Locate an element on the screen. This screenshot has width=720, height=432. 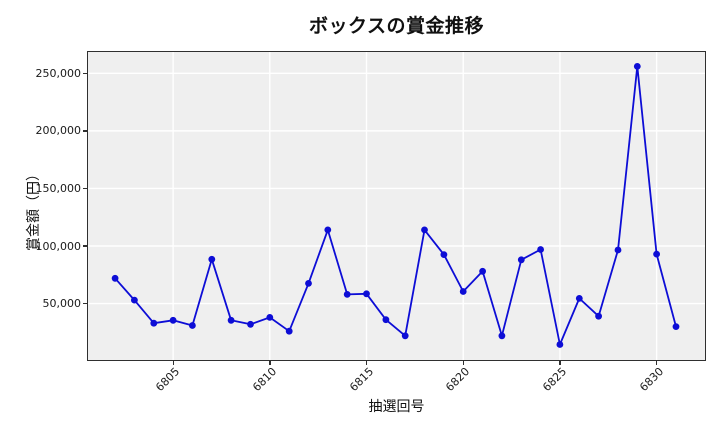
x-tick-label-text: 6815 is located at coordinates (361, 379).